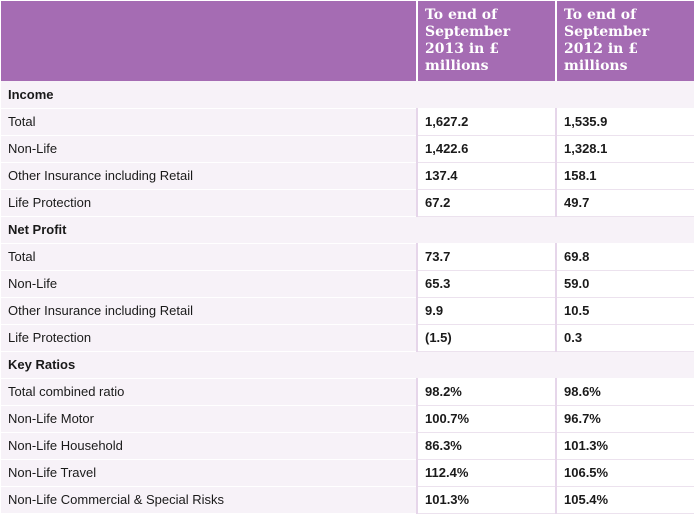 Image resolution: width=697 pixels, height=516 pixels. What do you see at coordinates (624, 284) in the screenshot?
I see `value-2012: 59.0` at bounding box center [624, 284].